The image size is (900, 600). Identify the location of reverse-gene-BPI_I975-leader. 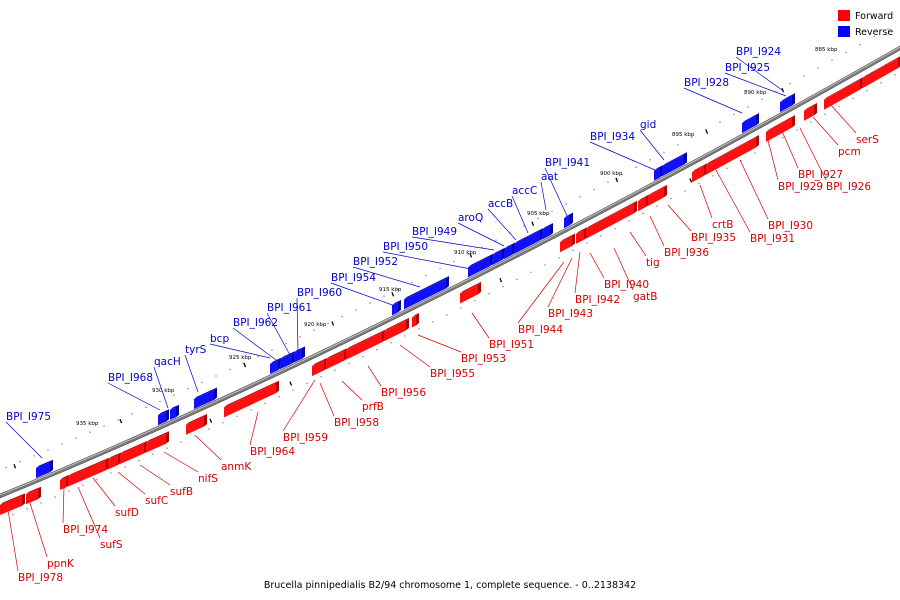
(24, 440).